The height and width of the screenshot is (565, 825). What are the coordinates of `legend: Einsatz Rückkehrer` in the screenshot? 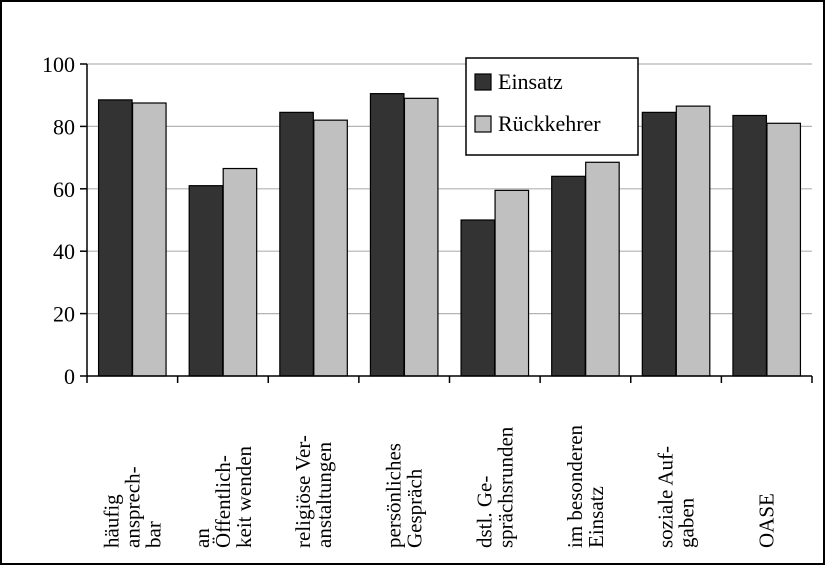 It's located at (552, 106).